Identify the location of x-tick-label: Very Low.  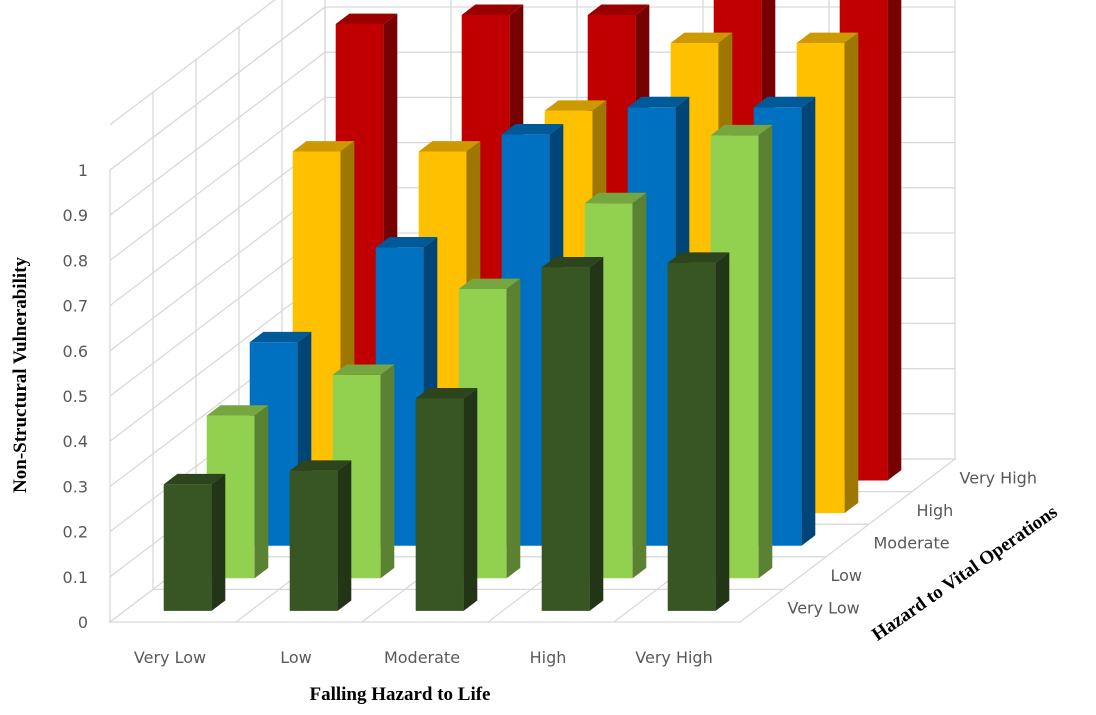
(170, 657).